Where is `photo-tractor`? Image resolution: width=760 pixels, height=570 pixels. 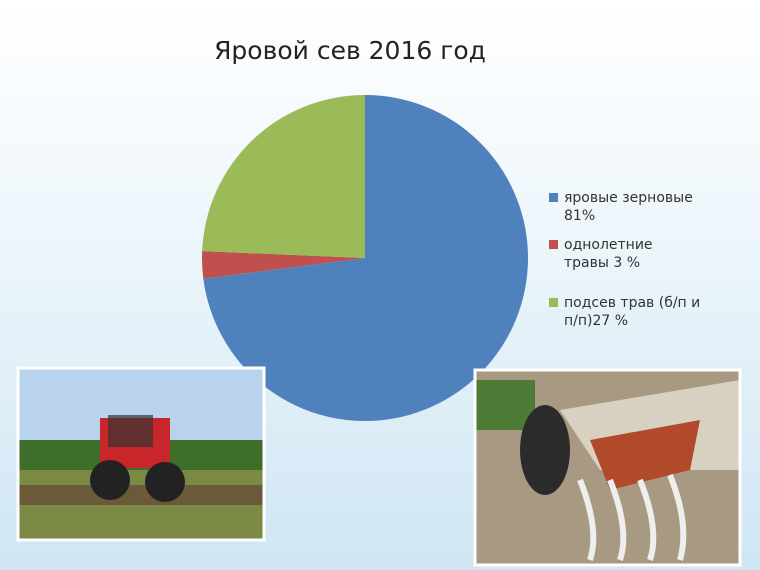
photo-tractor is located at coordinates (141, 454).